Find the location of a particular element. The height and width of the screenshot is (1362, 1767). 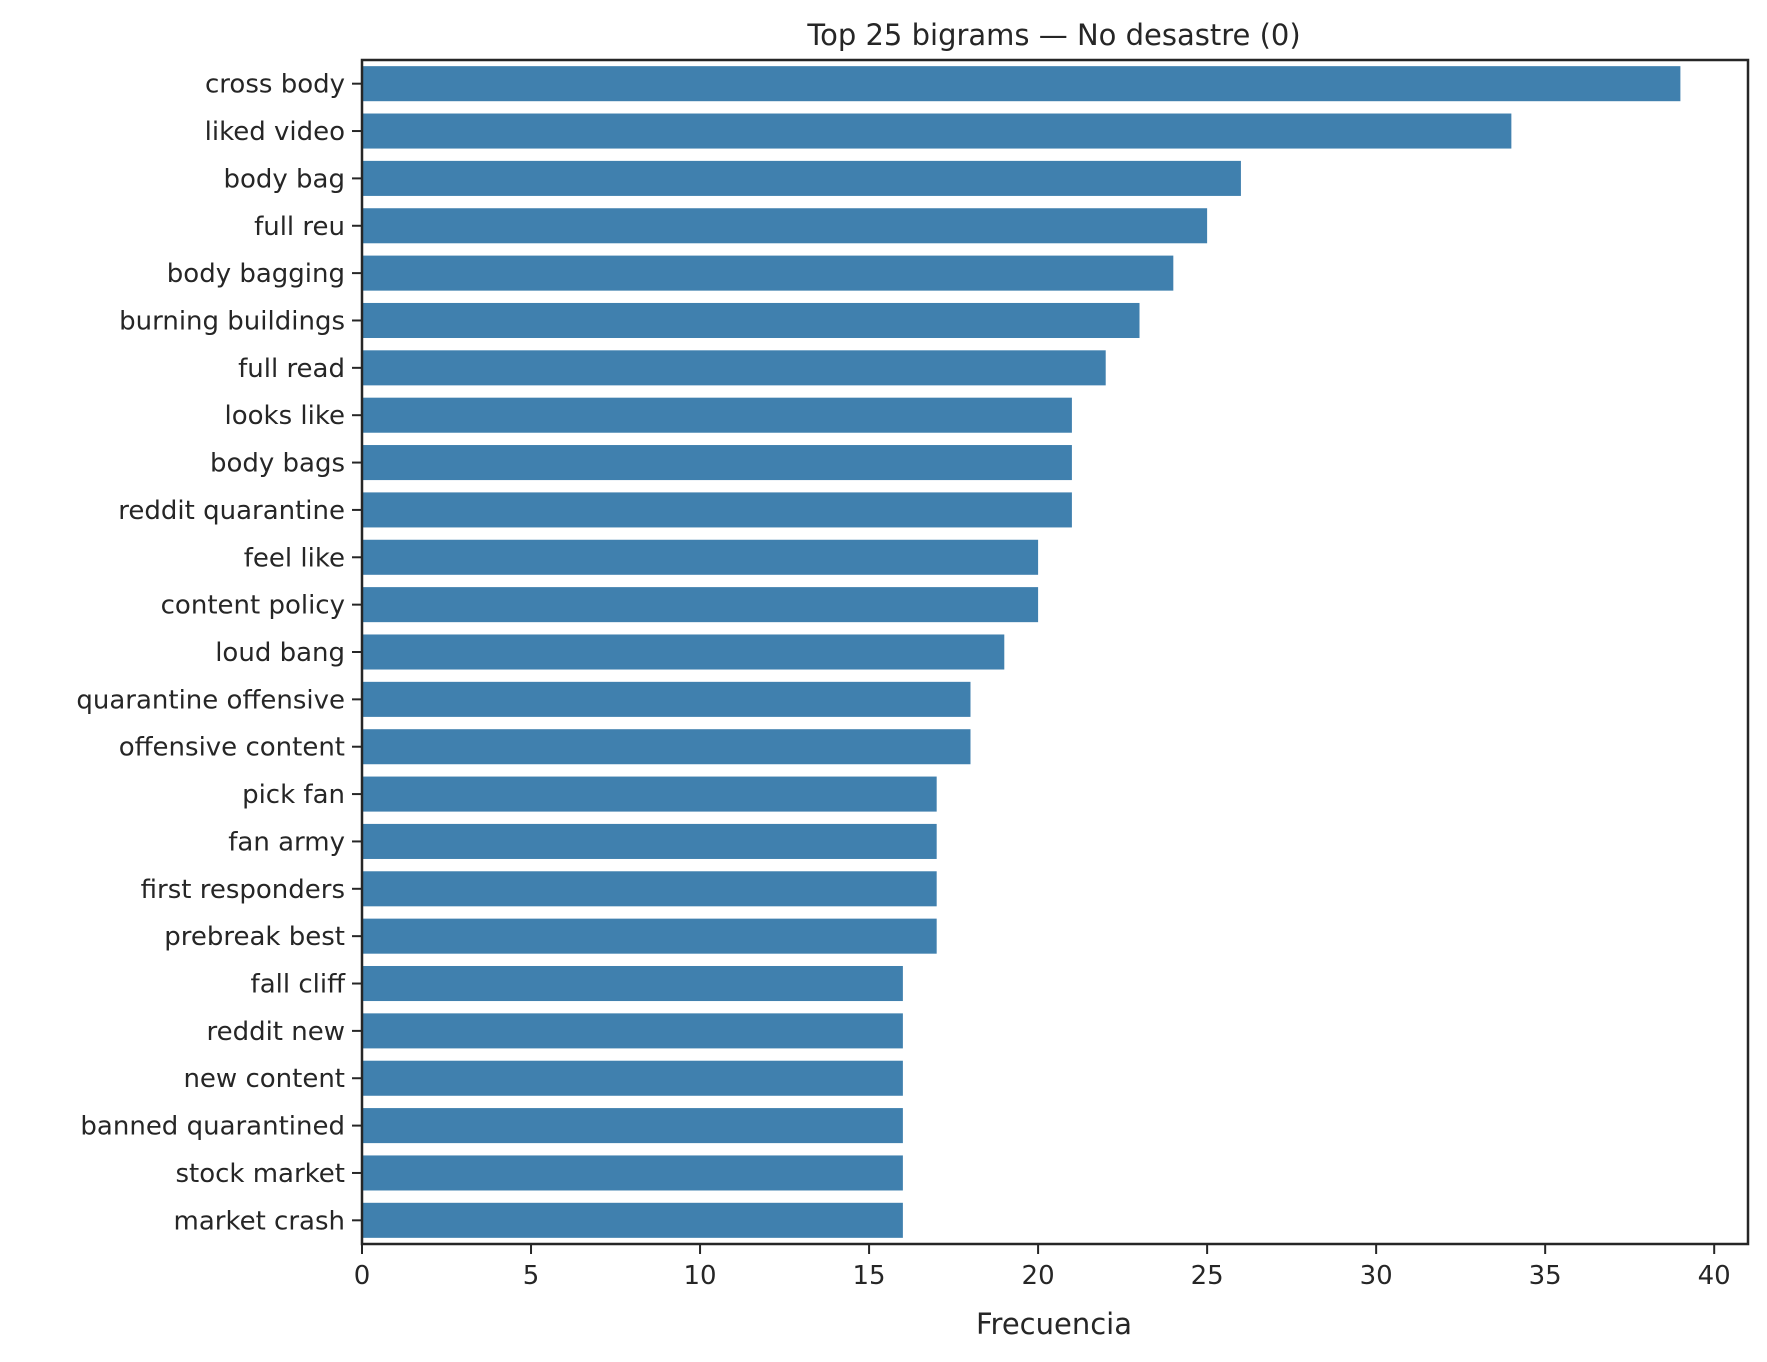

y-tick-label: body bagging is located at coordinates (256, 274).